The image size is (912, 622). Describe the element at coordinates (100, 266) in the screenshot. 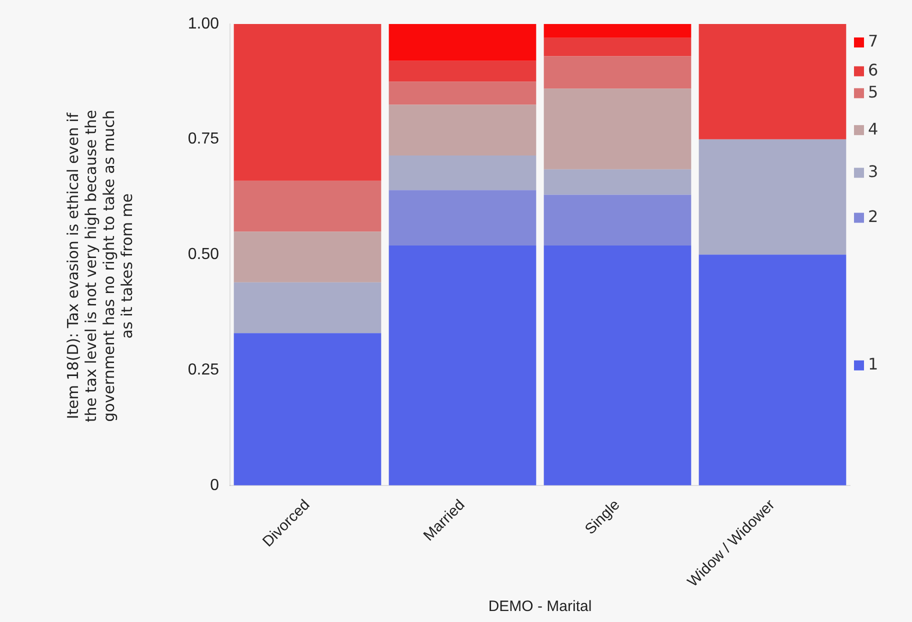

I see `y-axis-title: Item 18(D): Tax evasion is ethical even if the tax level is not very high because the government has no right to take as much as it takes from me` at that location.